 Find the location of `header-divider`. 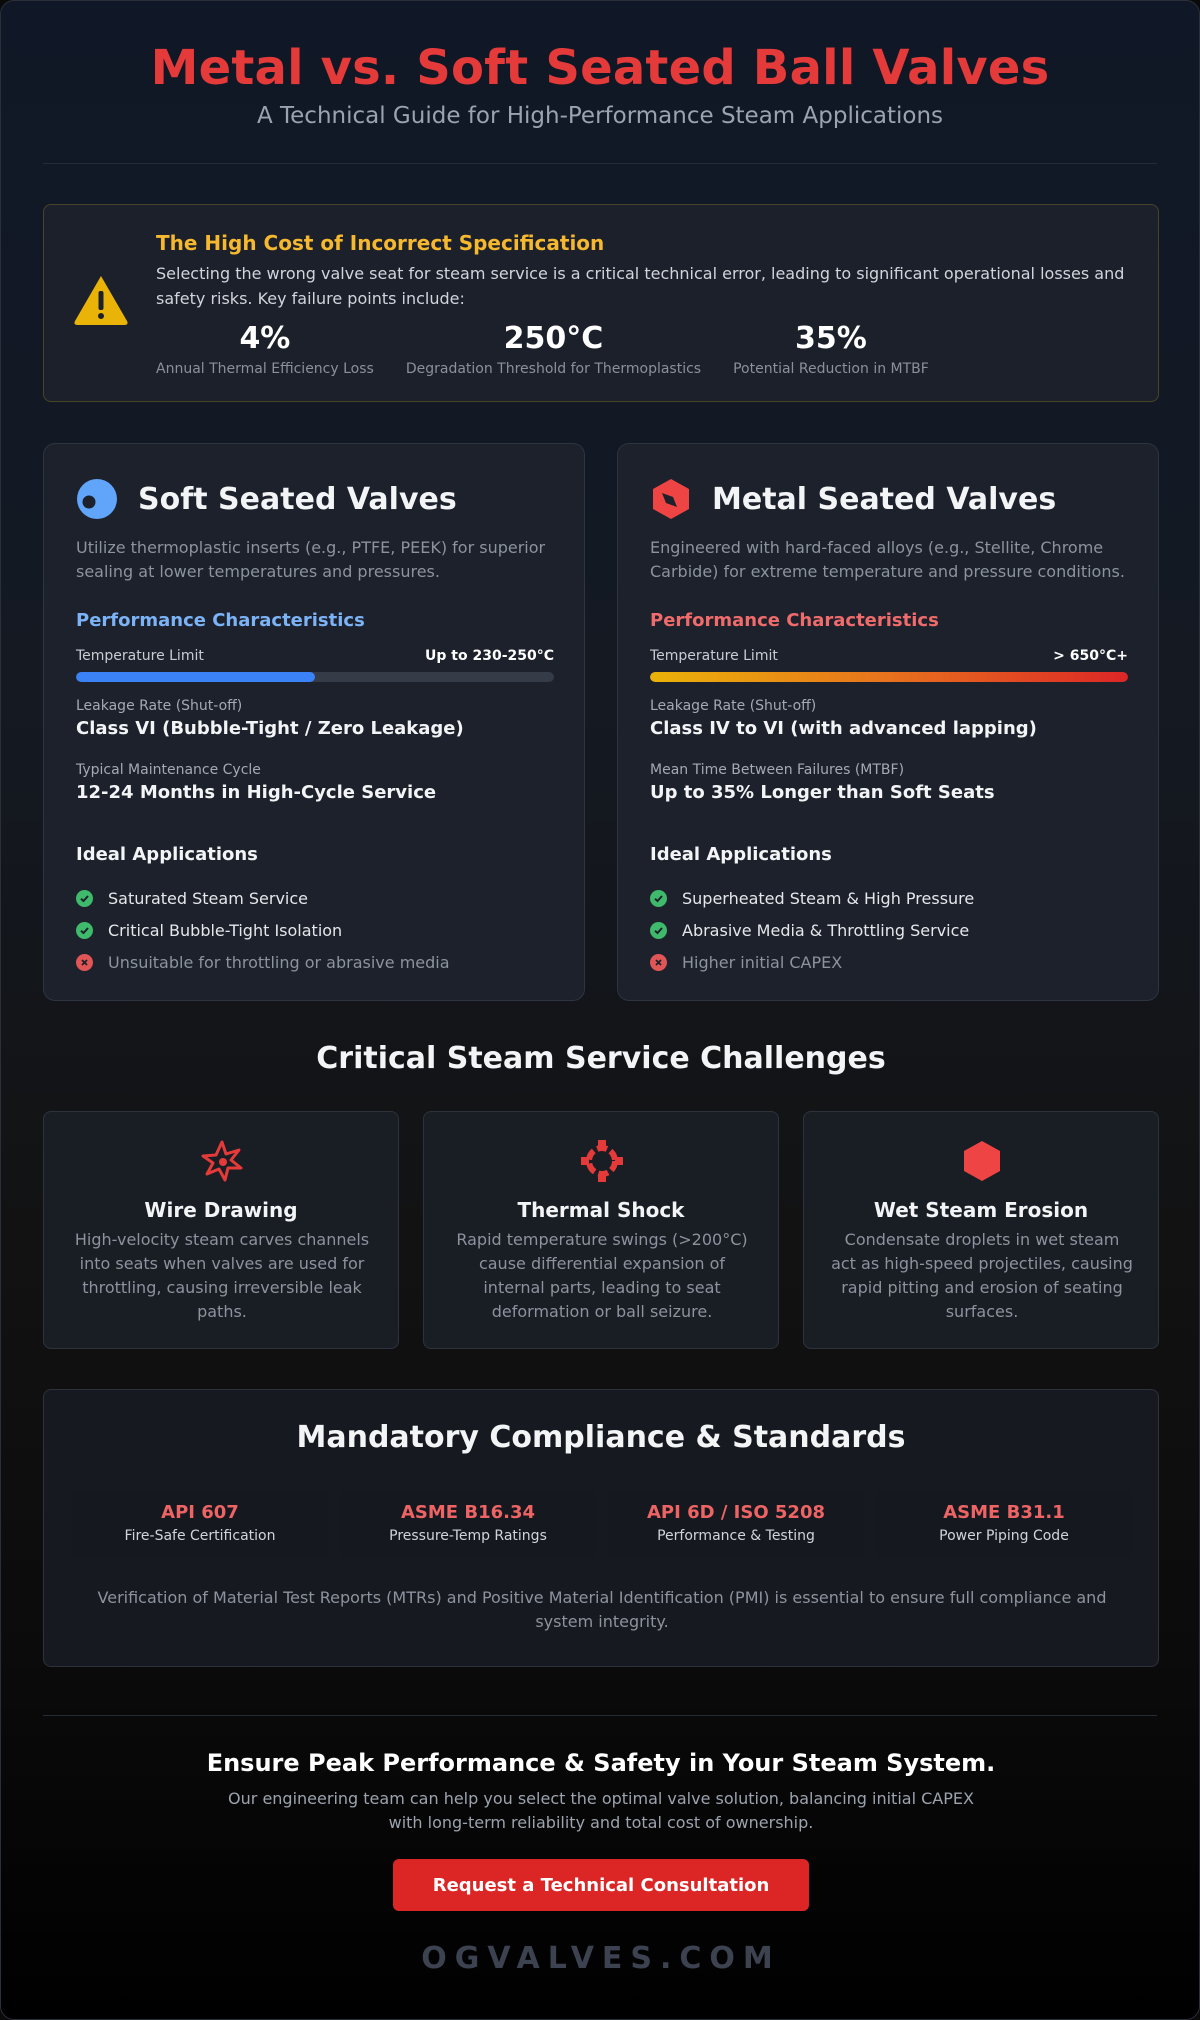

header-divider is located at coordinates (600, 163).